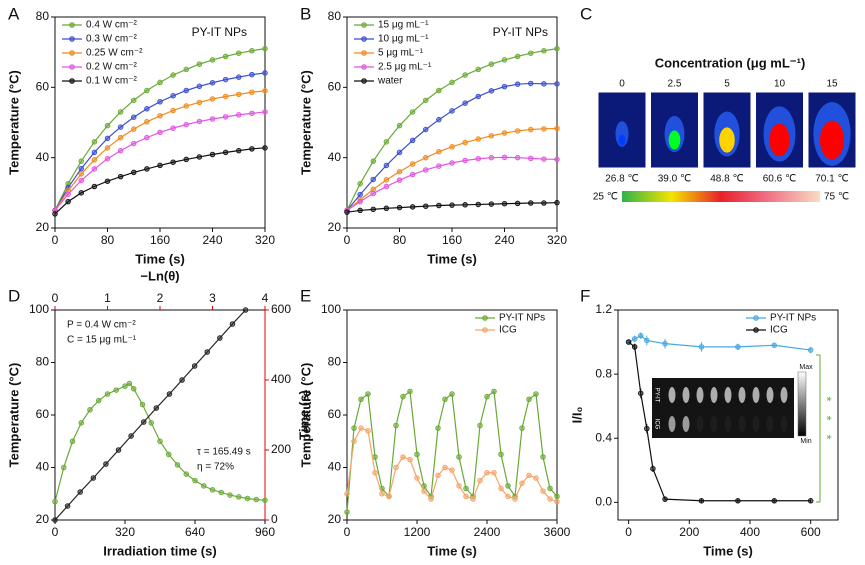  What do you see at coordinates (586, 13) in the screenshot?
I see `panel-letter: C` at bounding box center [586, 13].